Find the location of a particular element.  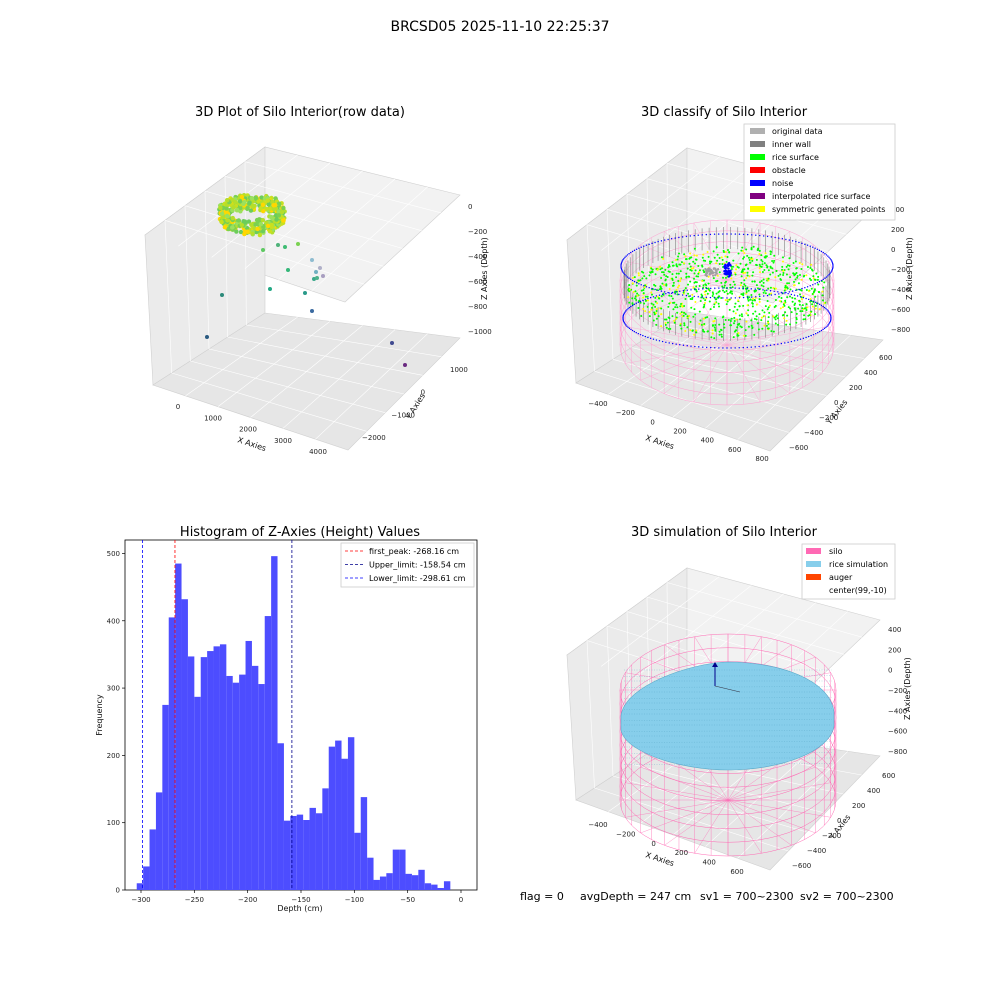

panel4-xlabel: X Axies is located at coordinates (659, 859).